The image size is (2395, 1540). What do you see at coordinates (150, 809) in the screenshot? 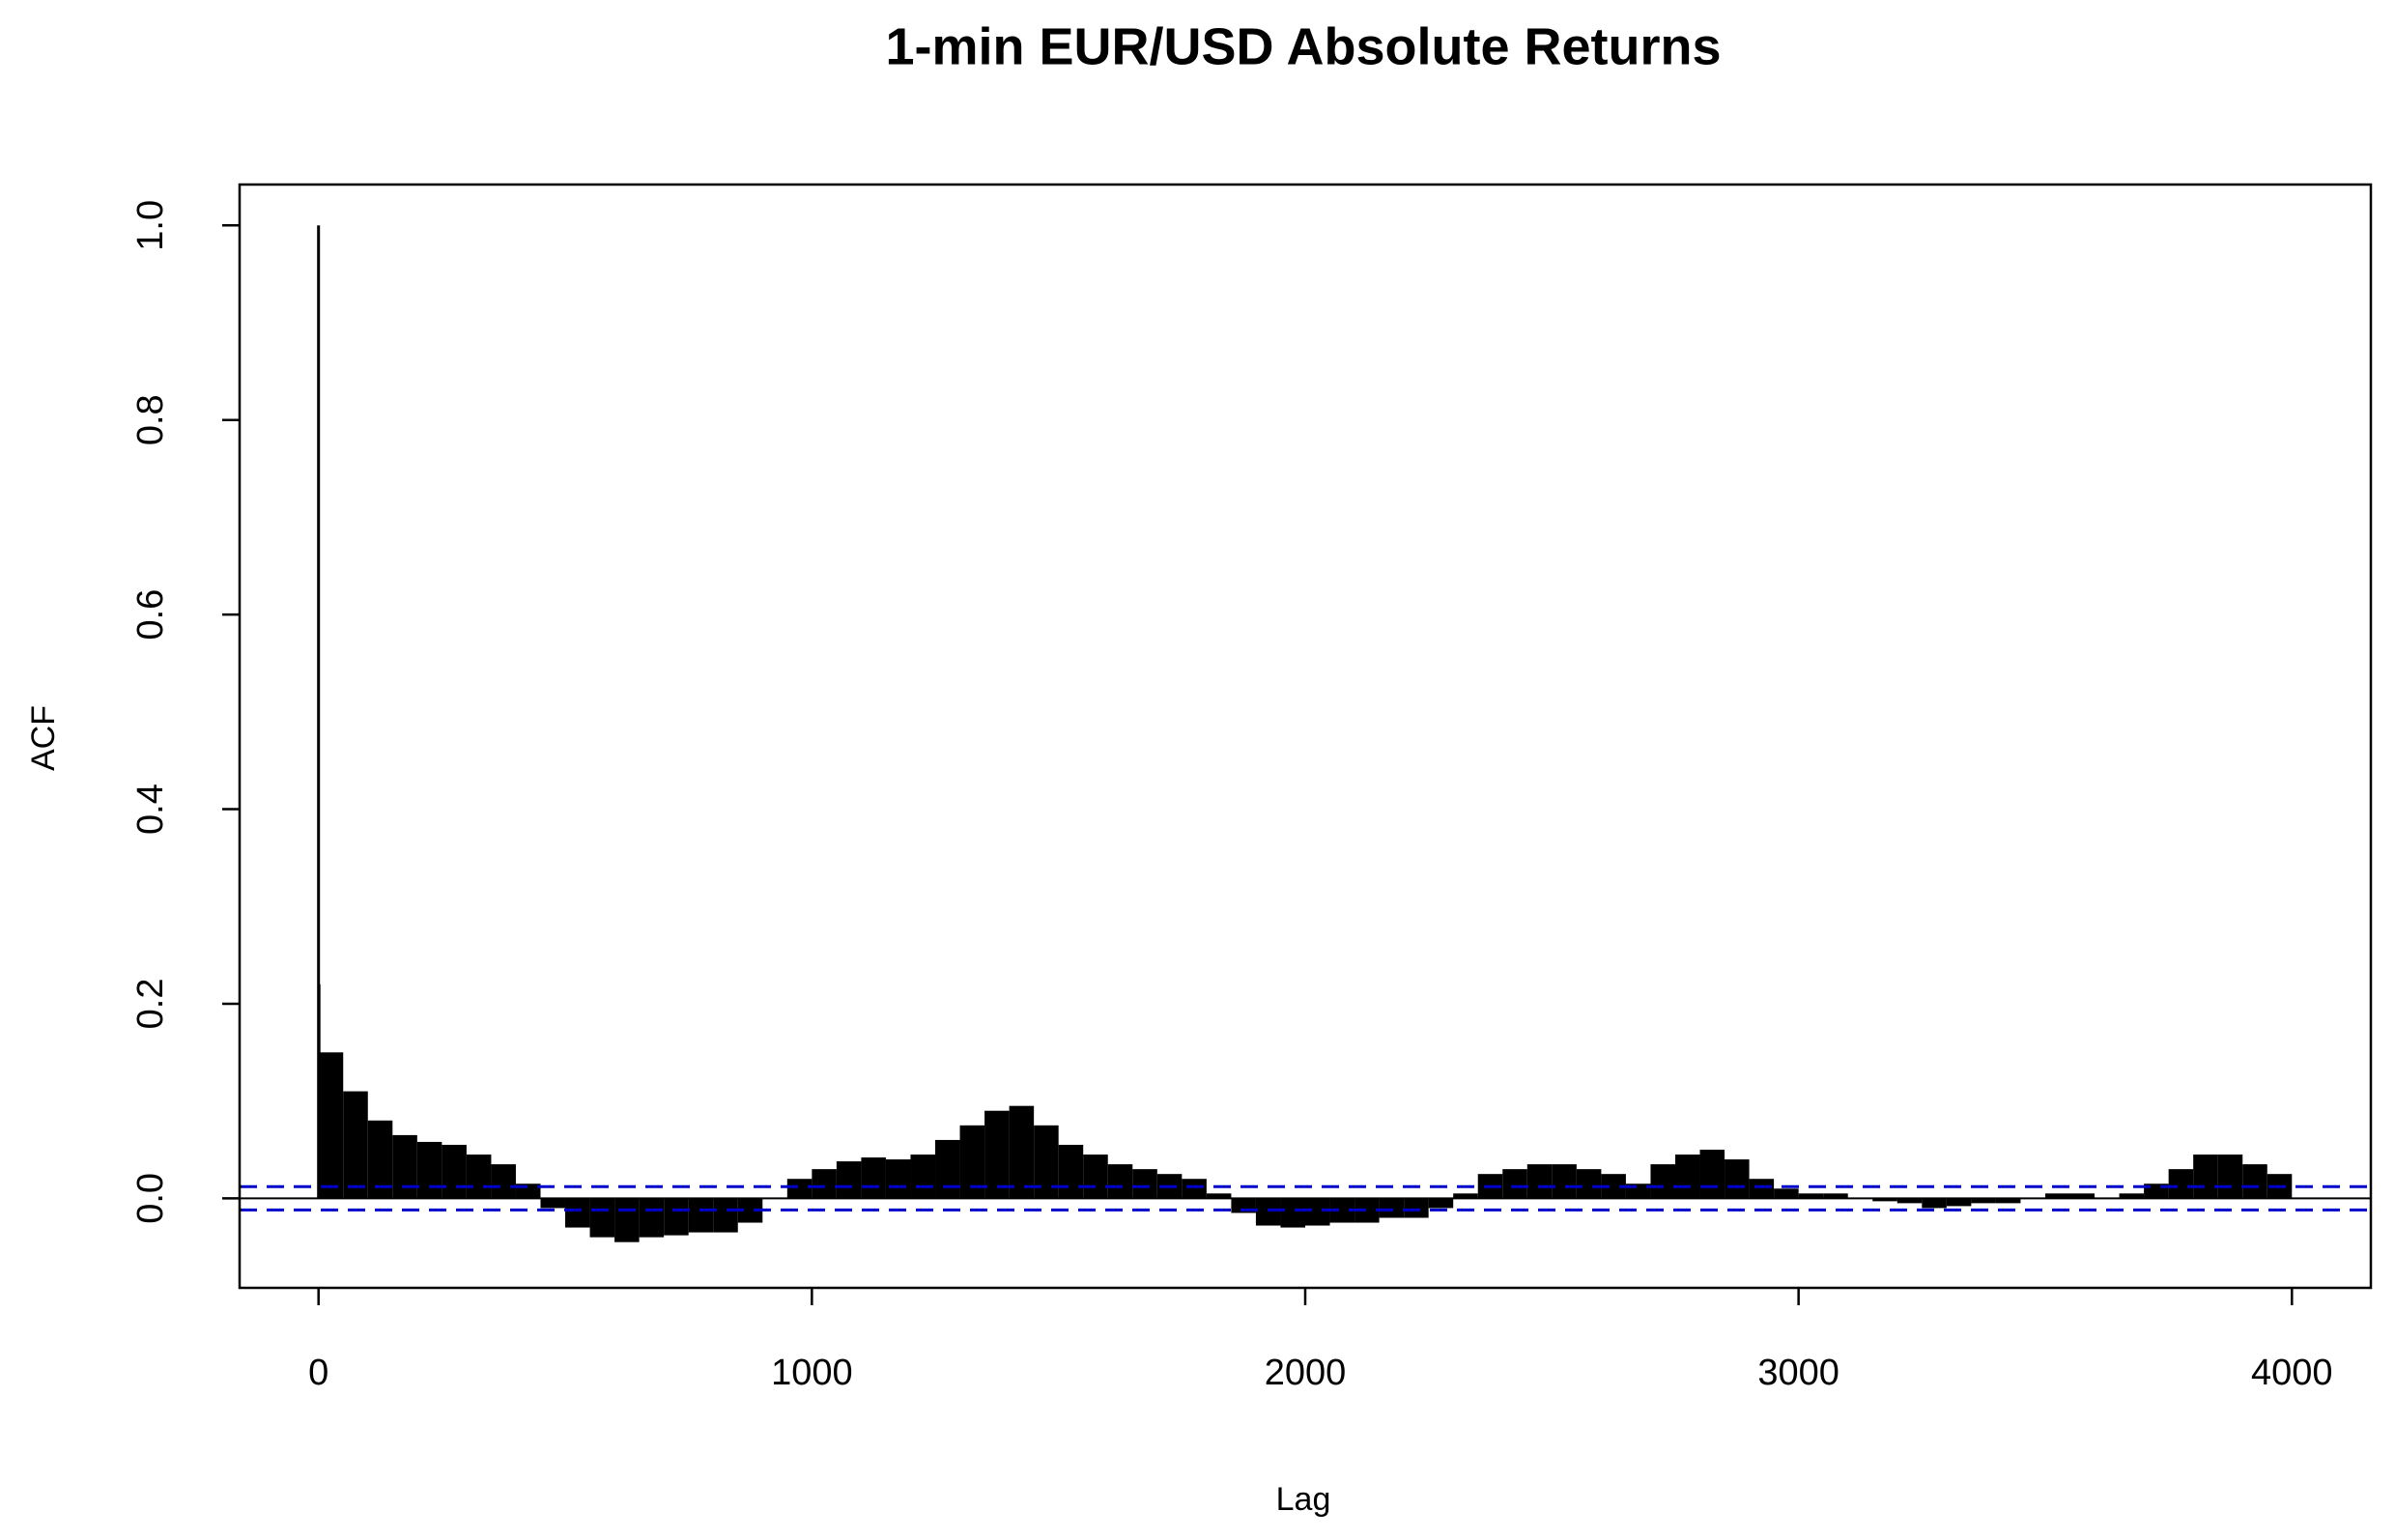
I see `y-tick-label: 0.4` at bounding box center [150, 809].